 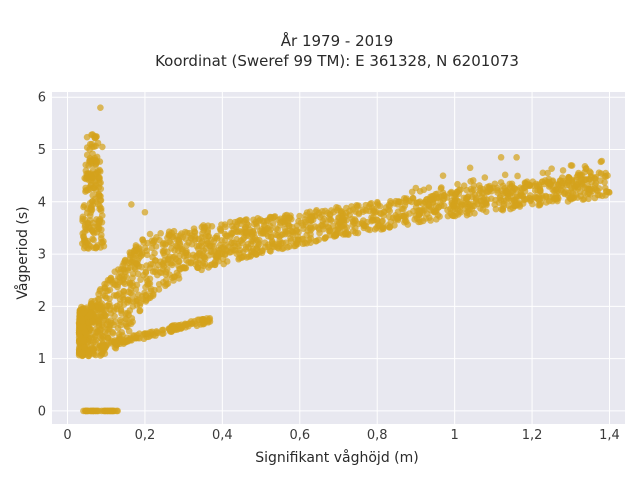 I want to click on y-axis-title: Vågperiod (s), so click(x=22, y=252).